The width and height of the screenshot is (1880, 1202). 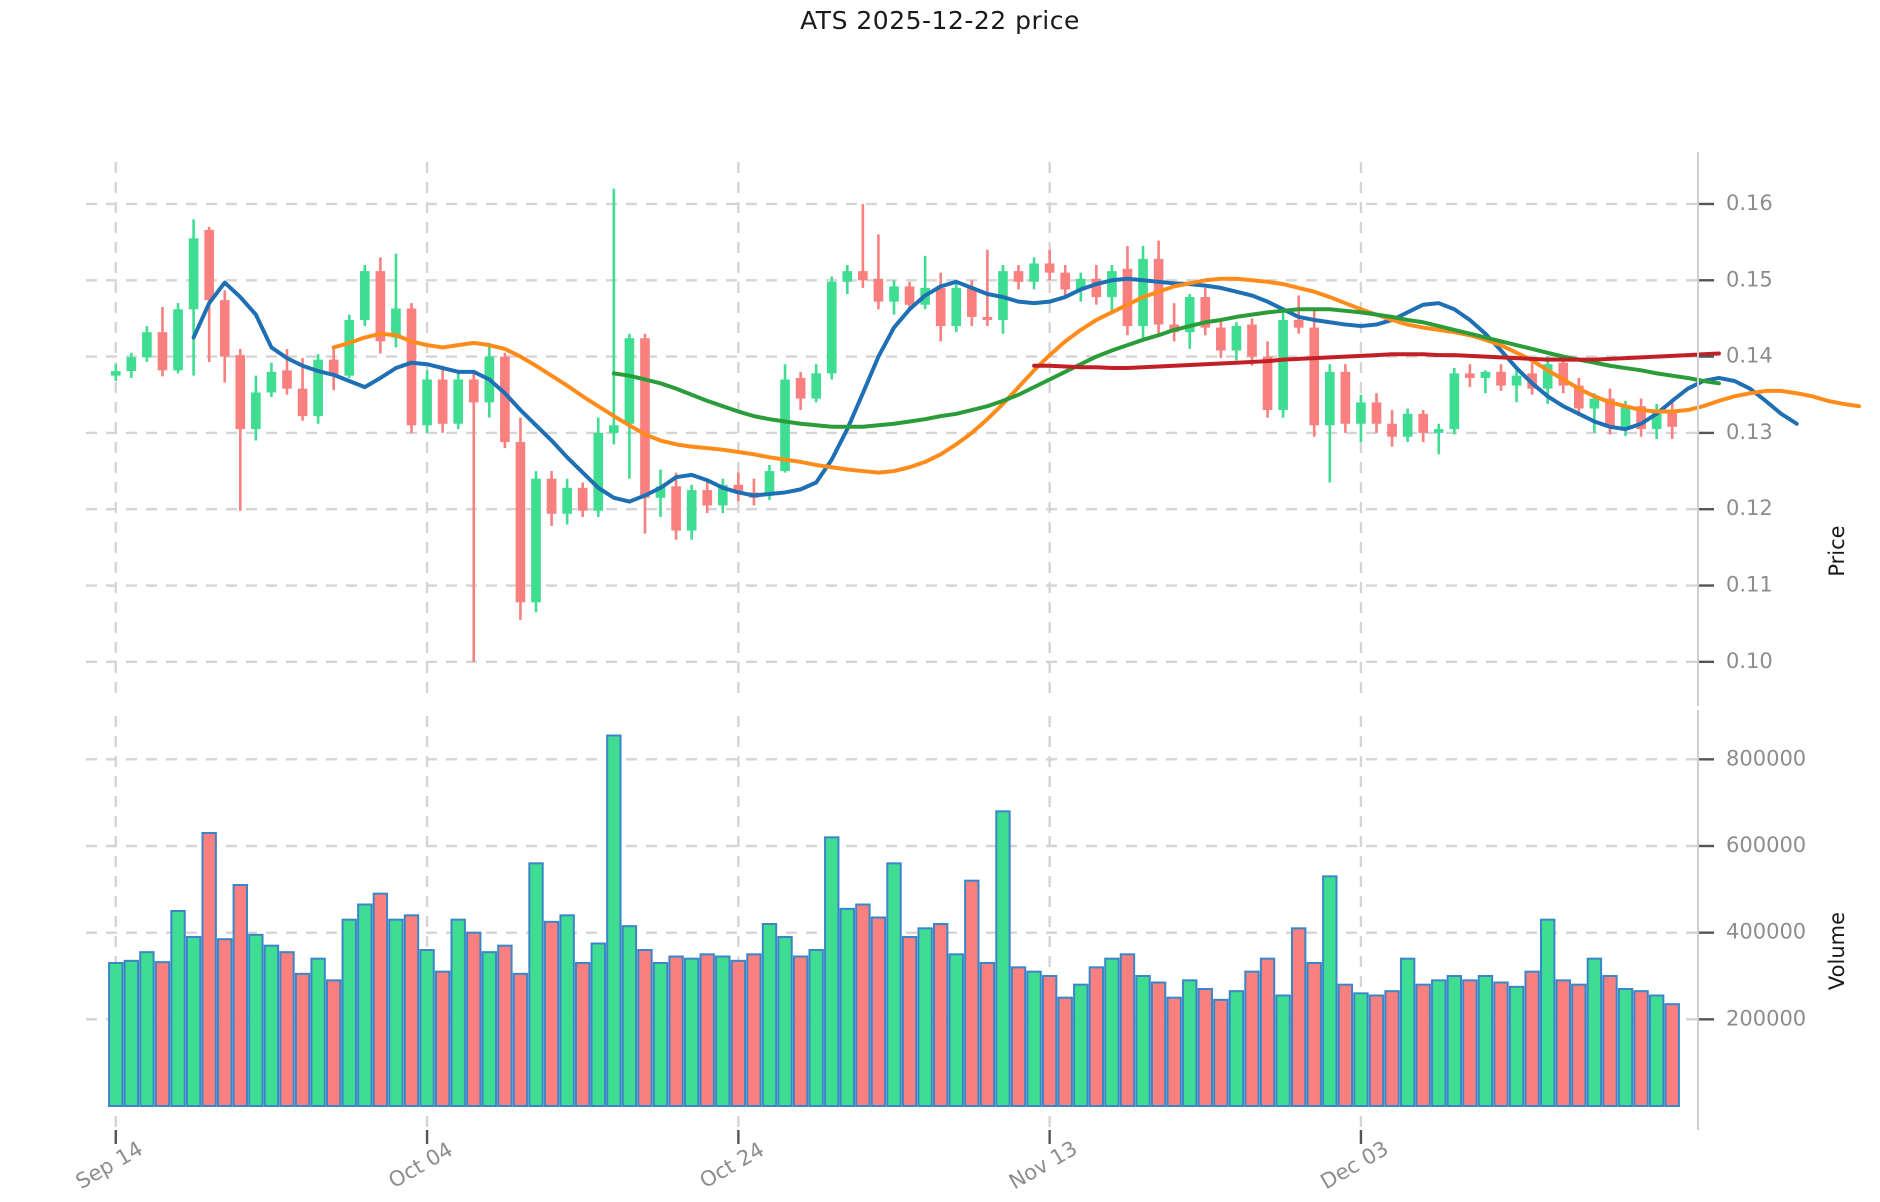 I want to click on x-tick-label: Nov 13, so click(x=1043, y=1165).